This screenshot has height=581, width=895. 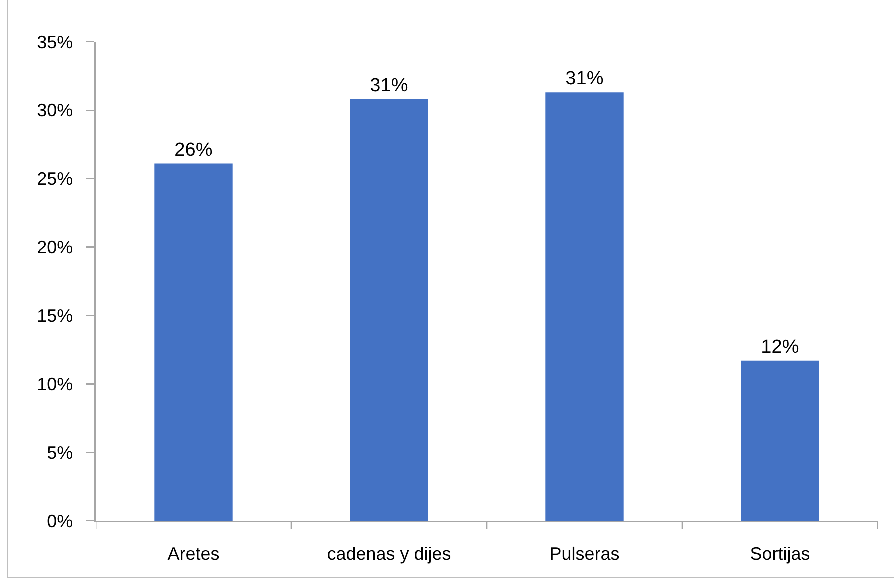 What do you see at coordinates (585, 554) in the screenshot?
I see `x-tick-label: Pulseras` at bounding box center [585, 554].